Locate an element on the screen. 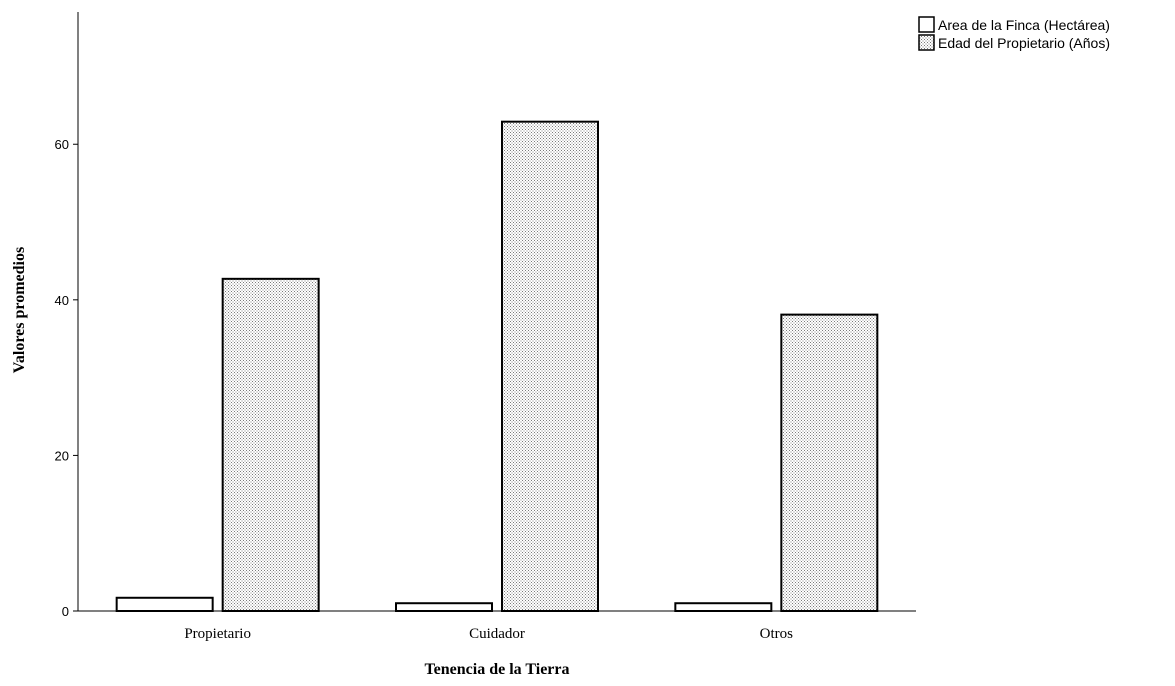 This screenshot has width=1175, height=686. y-tick-label: 40 is located at coordinates (62, 300).